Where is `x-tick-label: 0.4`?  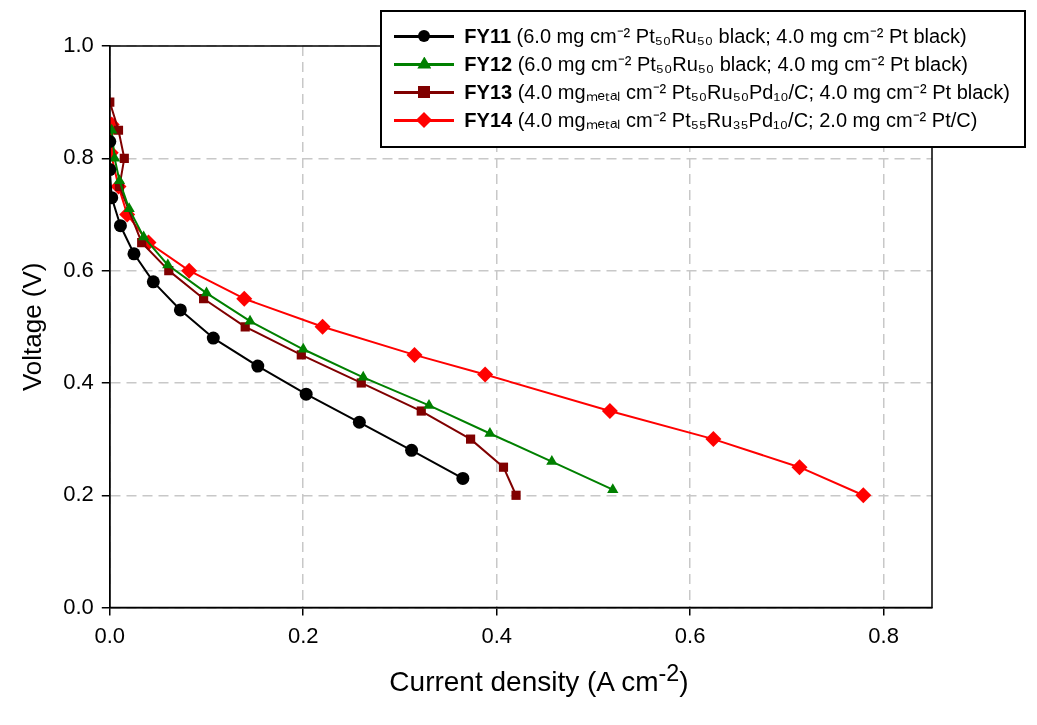
x-tick-label: 0.4 is located at coordinates (497, 635).